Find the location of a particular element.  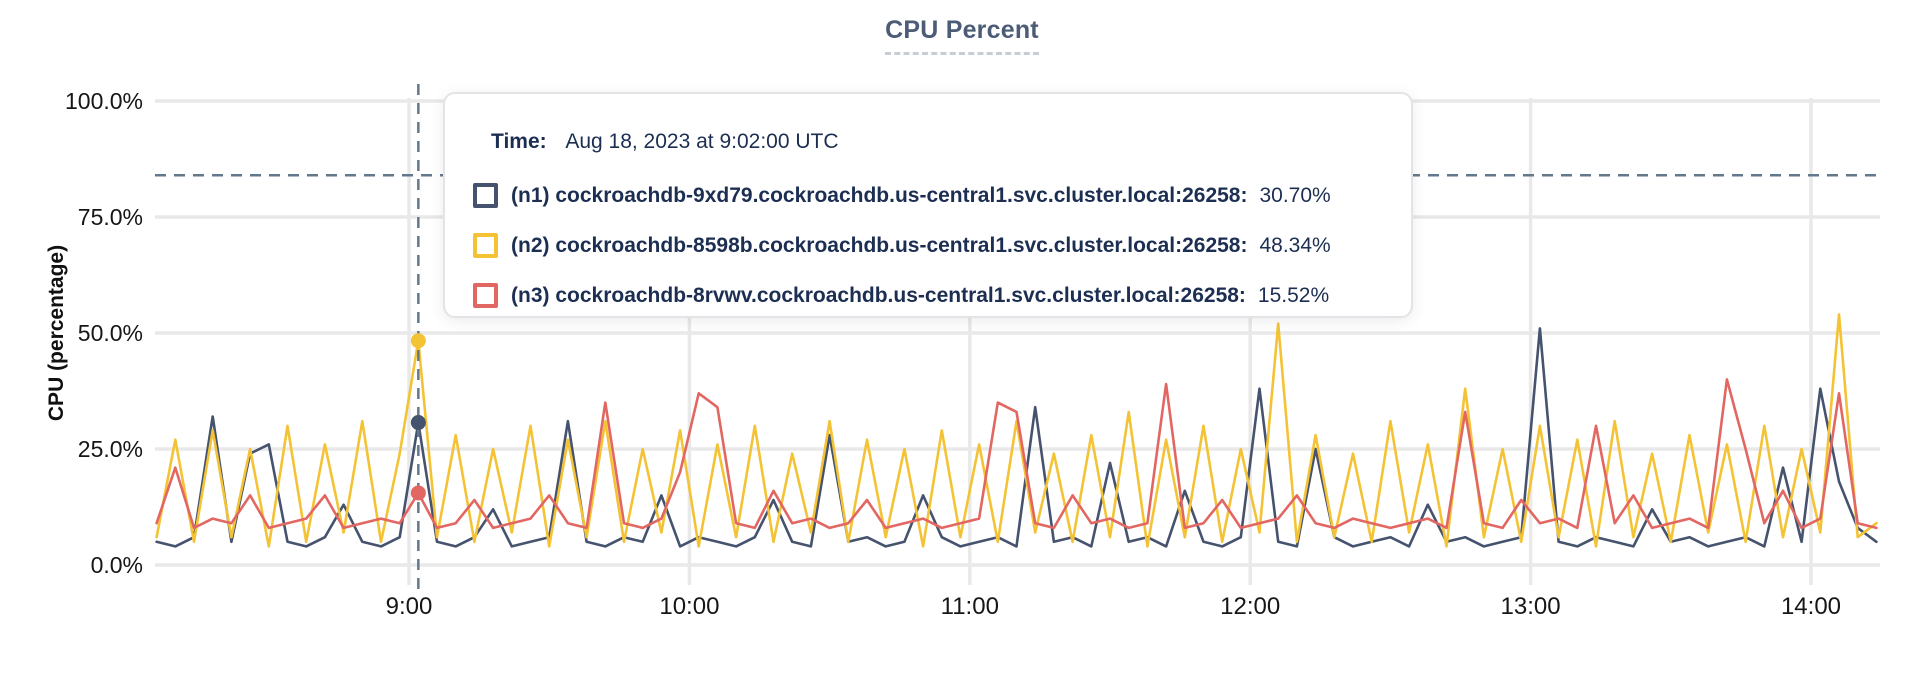

y-tick-label: 50.0% is located at coordinates (110, 333).